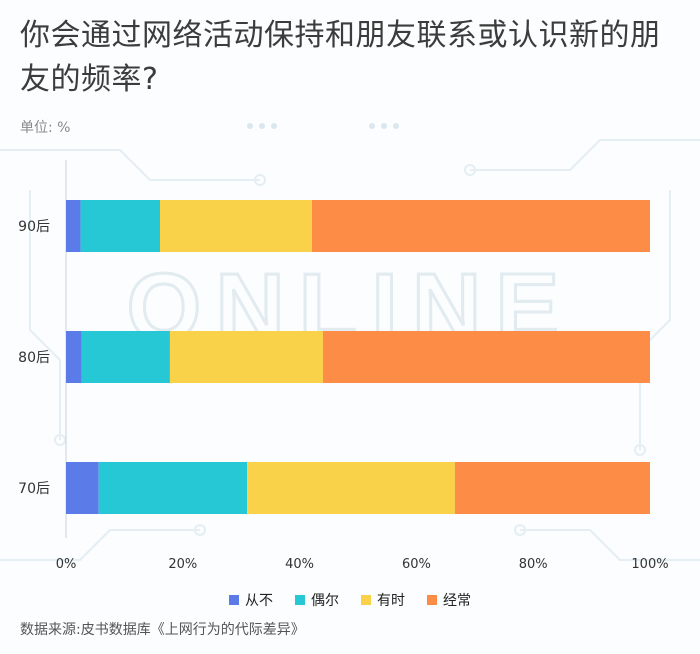 The width and height of the screenshot is (700, 654). I want to click on y-tick-label: 70后, so click(34, 489).